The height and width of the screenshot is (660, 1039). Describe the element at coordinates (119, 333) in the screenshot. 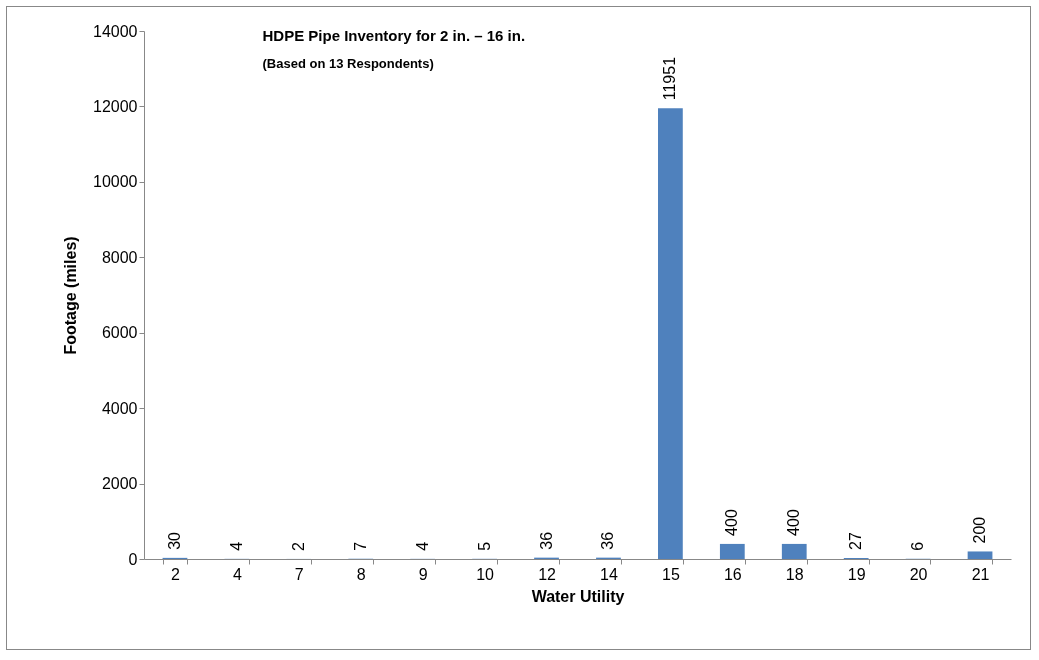

I see `y-tick-label: 6000` at that location.